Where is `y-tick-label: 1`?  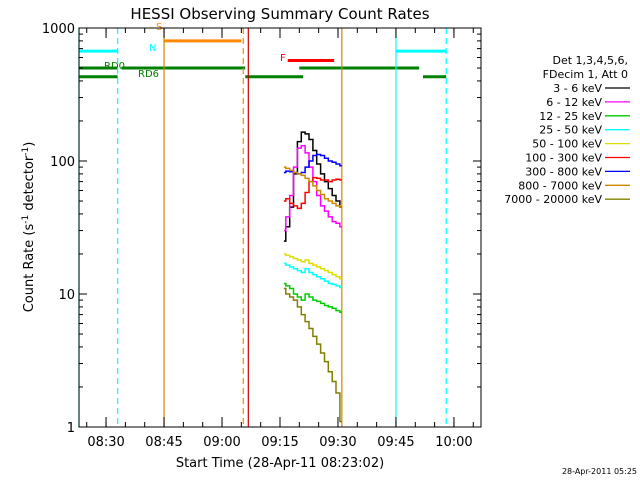 y-tick-label: 1 is located at coordinates (71, 428).